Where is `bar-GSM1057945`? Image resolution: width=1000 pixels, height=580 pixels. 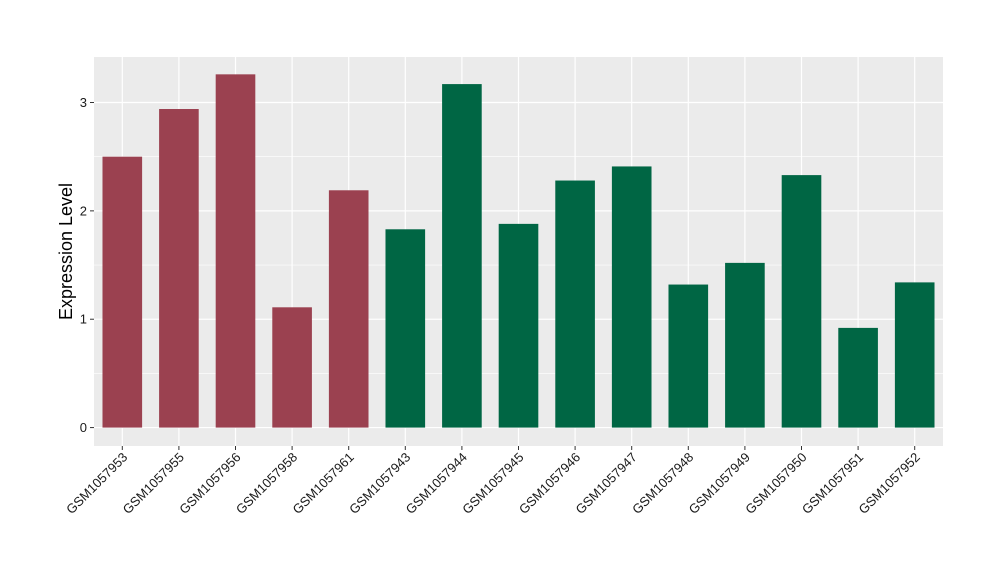 bar-GSM1057945 is located at coordinates (518, 325).